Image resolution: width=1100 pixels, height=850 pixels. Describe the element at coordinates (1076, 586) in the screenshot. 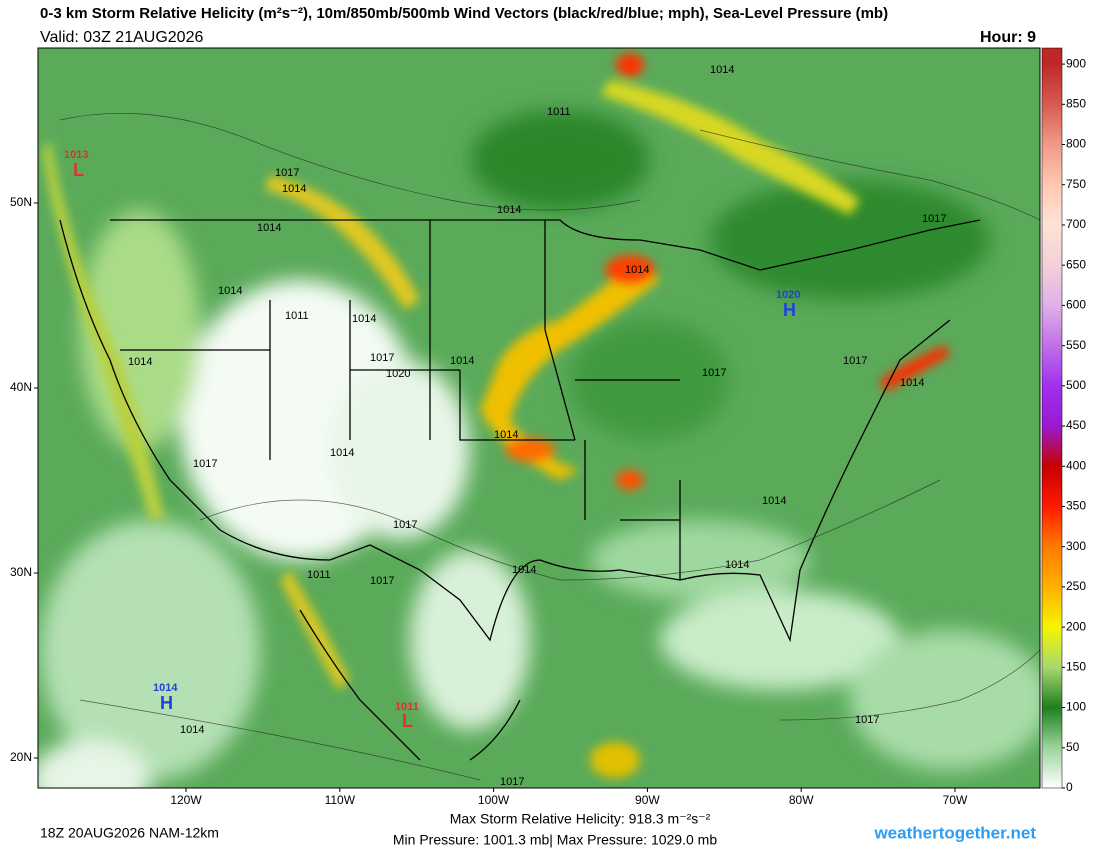

I see `colorbar-tick-label: 250` at that location.